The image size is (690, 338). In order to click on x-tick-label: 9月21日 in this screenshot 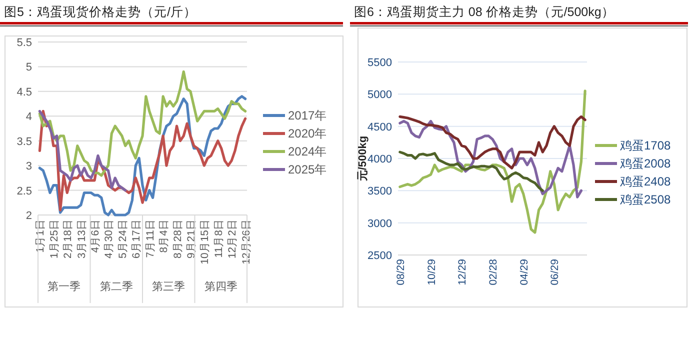, I will do `click(191, 239)`.